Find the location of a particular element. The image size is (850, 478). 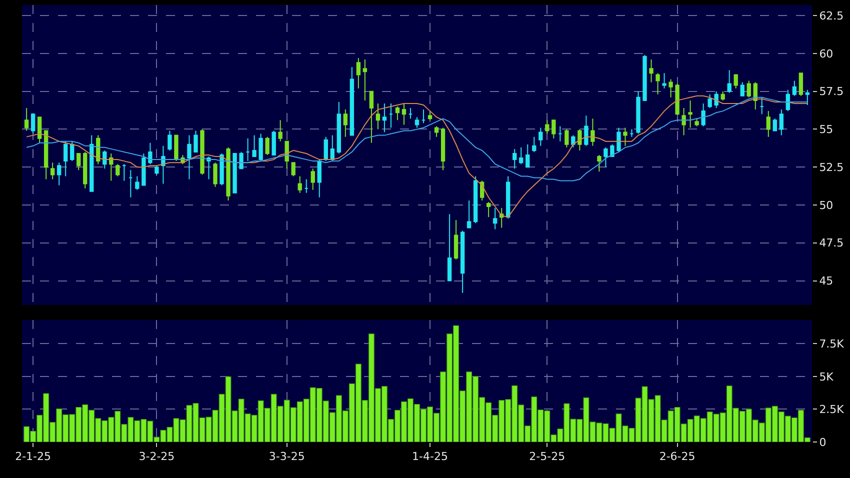

y-tick-label: 60 is located at coordinates (826, 53).